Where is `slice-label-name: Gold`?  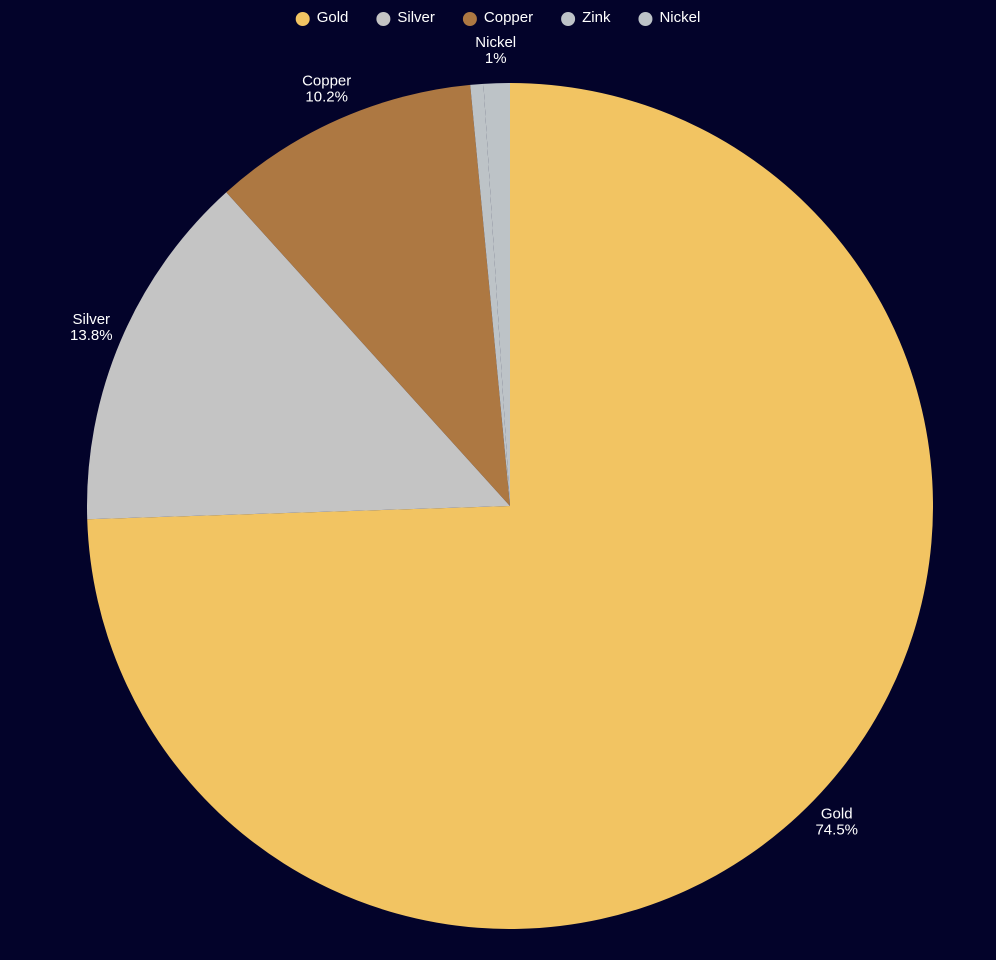
slice-label-name: Gold is located at coordinates (837, 814).